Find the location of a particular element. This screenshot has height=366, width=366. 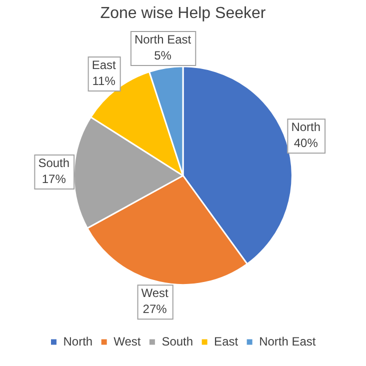

data-label: 11% is located at coordinates (104, 81).